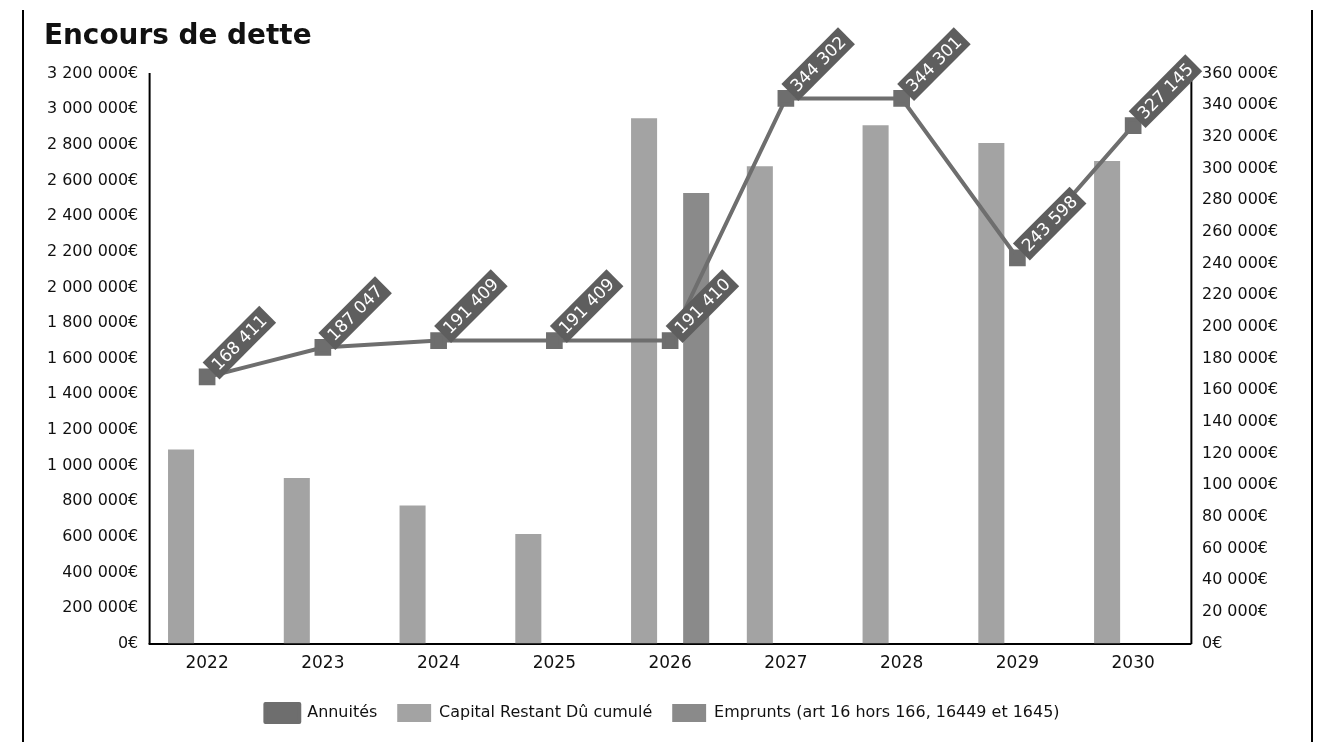  I want to click on y-tick-label: 3 000 000€, so click(92, 108).